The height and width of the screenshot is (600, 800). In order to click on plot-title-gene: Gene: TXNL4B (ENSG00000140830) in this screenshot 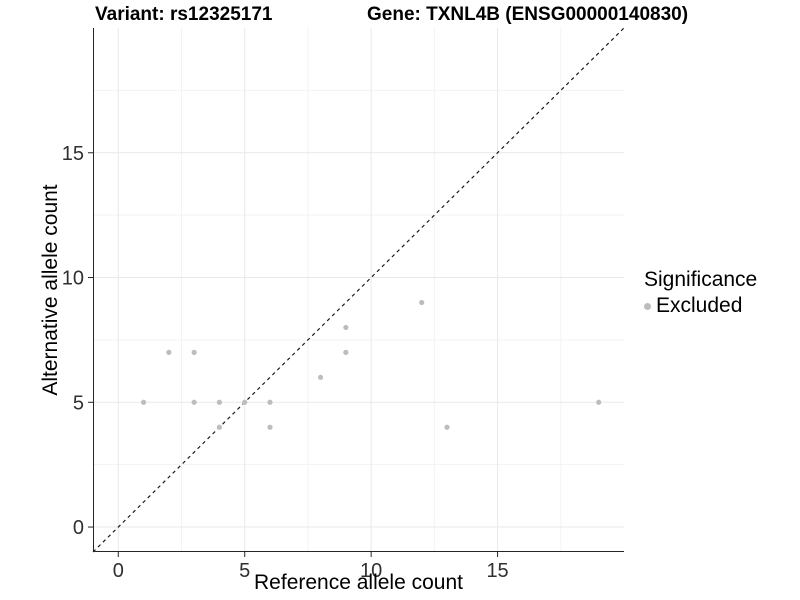, I will do `click(528, 14)`.